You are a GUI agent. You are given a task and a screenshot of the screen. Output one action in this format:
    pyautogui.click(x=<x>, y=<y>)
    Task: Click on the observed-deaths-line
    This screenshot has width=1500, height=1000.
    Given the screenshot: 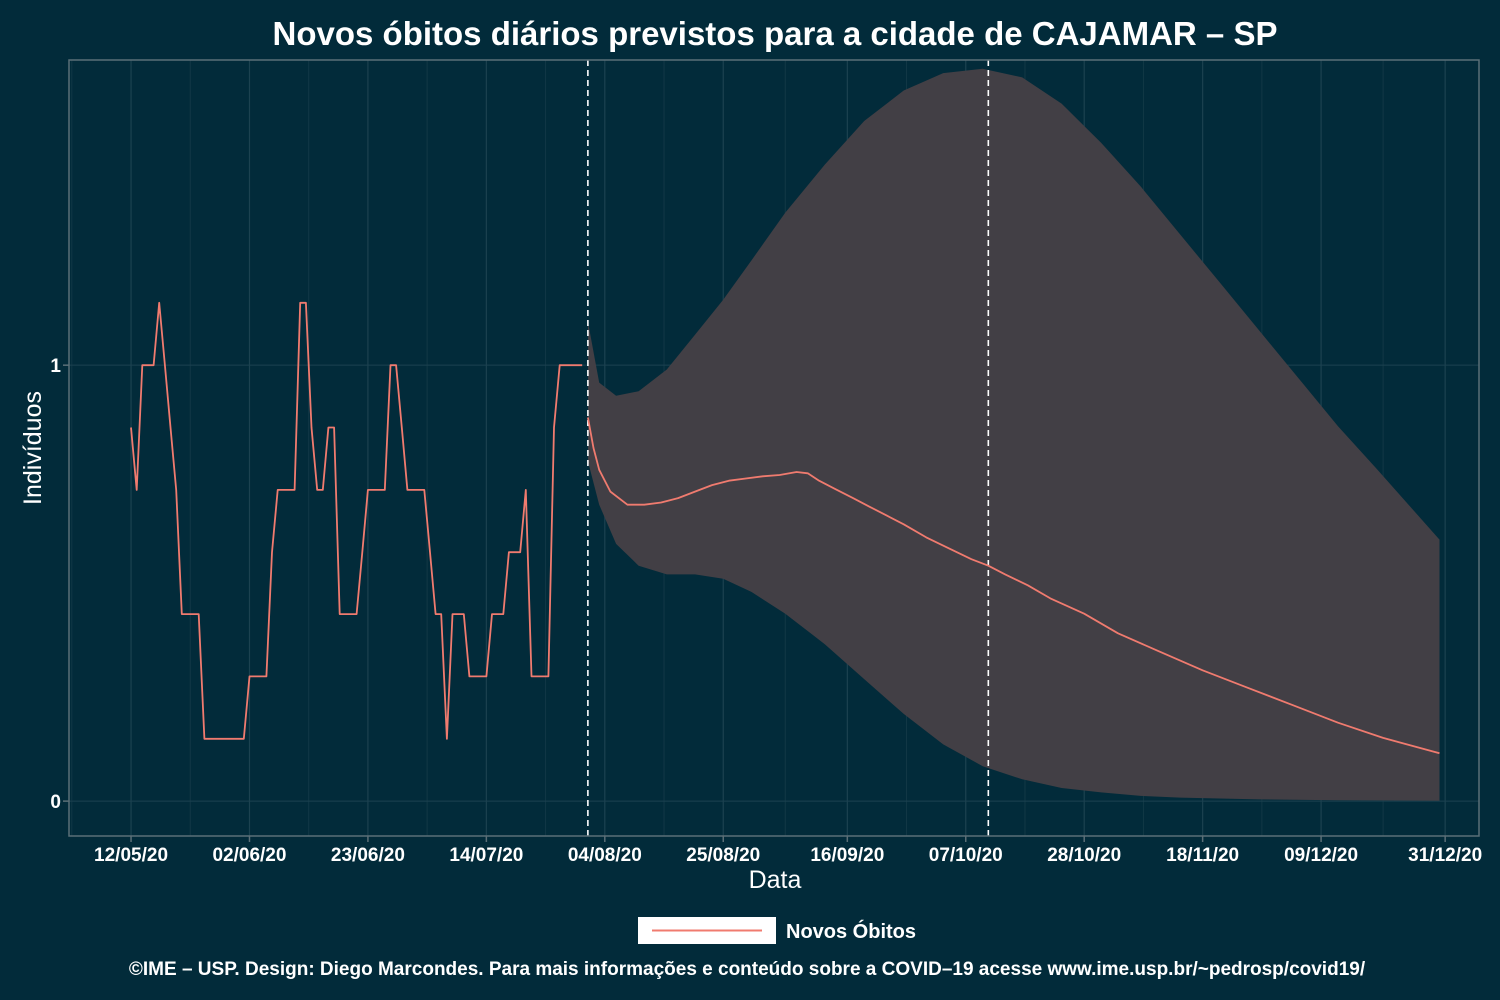 What is the action you would take?
    pyautogui.click(x=356, y=520)
    